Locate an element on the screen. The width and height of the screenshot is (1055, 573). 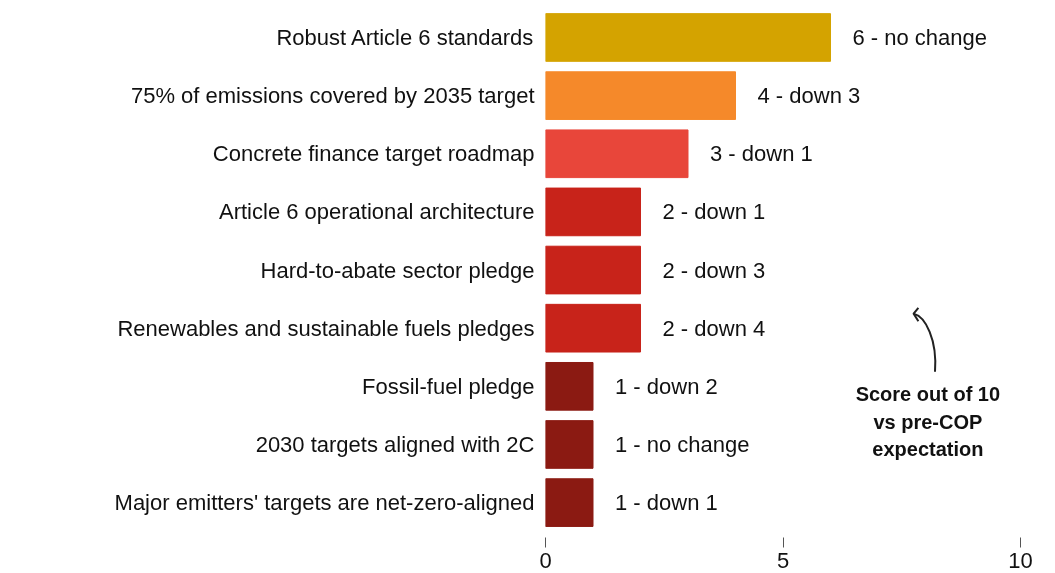
y-tick-label: Robust Article 6 standards is located at coordinates (405, 37).